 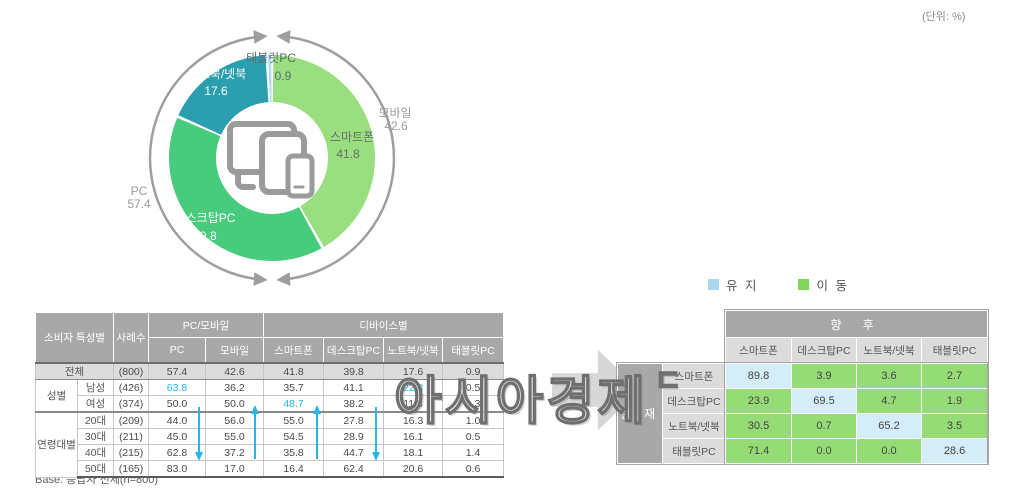 I want to click on segment-label-desktop: 데스크탑PC, so click(x=205, y=218).